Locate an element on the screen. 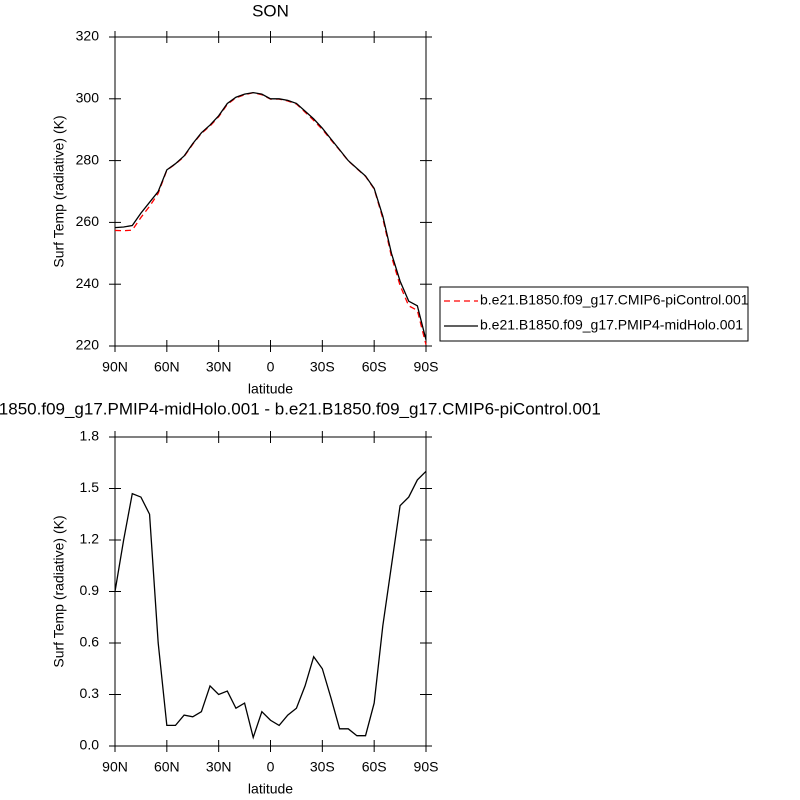 The image size is (800, 800). y-tick-label: 280 is located at coordinates (88, 159).